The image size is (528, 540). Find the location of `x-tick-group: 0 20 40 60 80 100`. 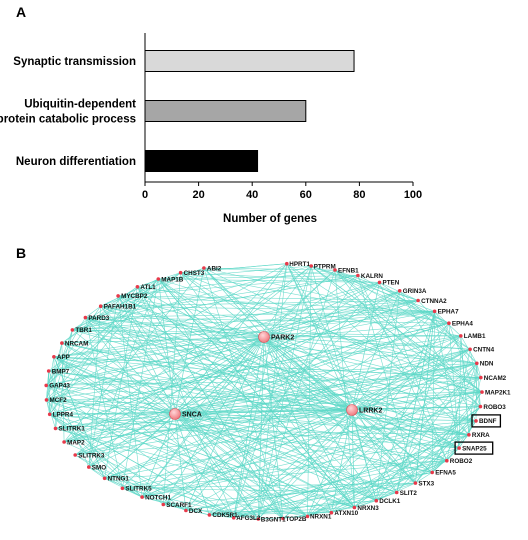

x-tick-group: 0 20 40 60 80 100 is located at coordinates (282, 191).